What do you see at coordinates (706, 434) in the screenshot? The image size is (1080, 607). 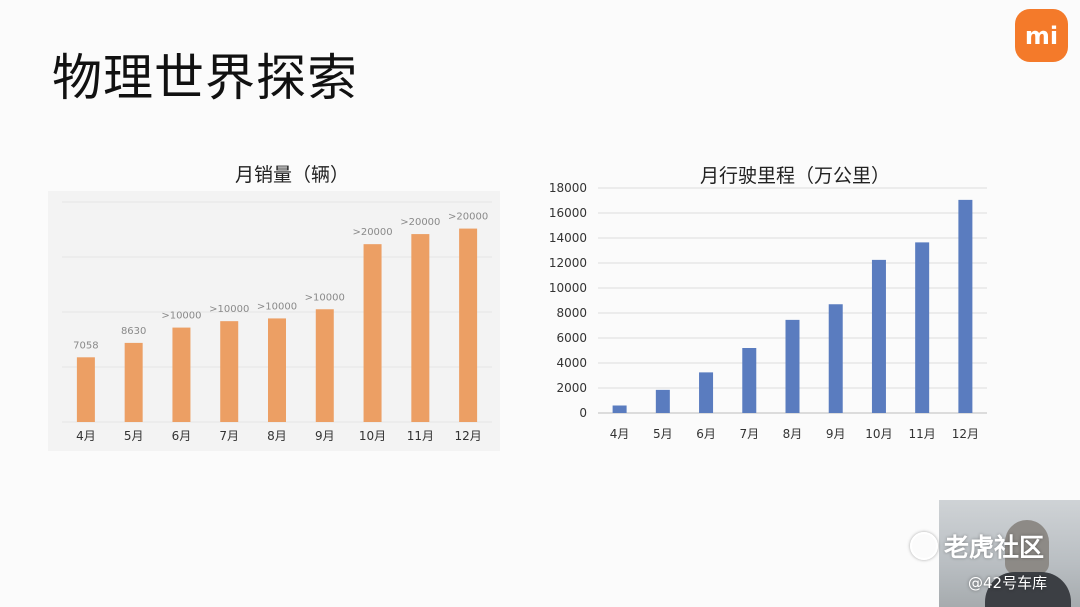 I see `mileage-x-tick-label: 6月` at bounding box center [706, 434].